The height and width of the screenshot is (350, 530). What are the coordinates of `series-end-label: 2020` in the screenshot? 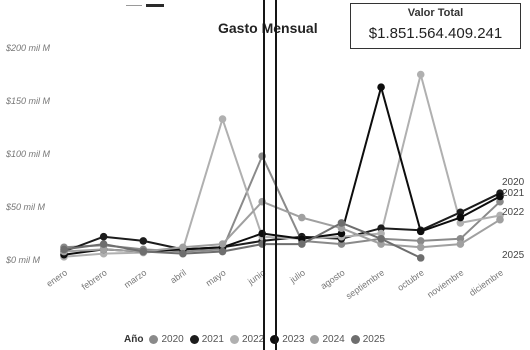 It's located at (513, 182).